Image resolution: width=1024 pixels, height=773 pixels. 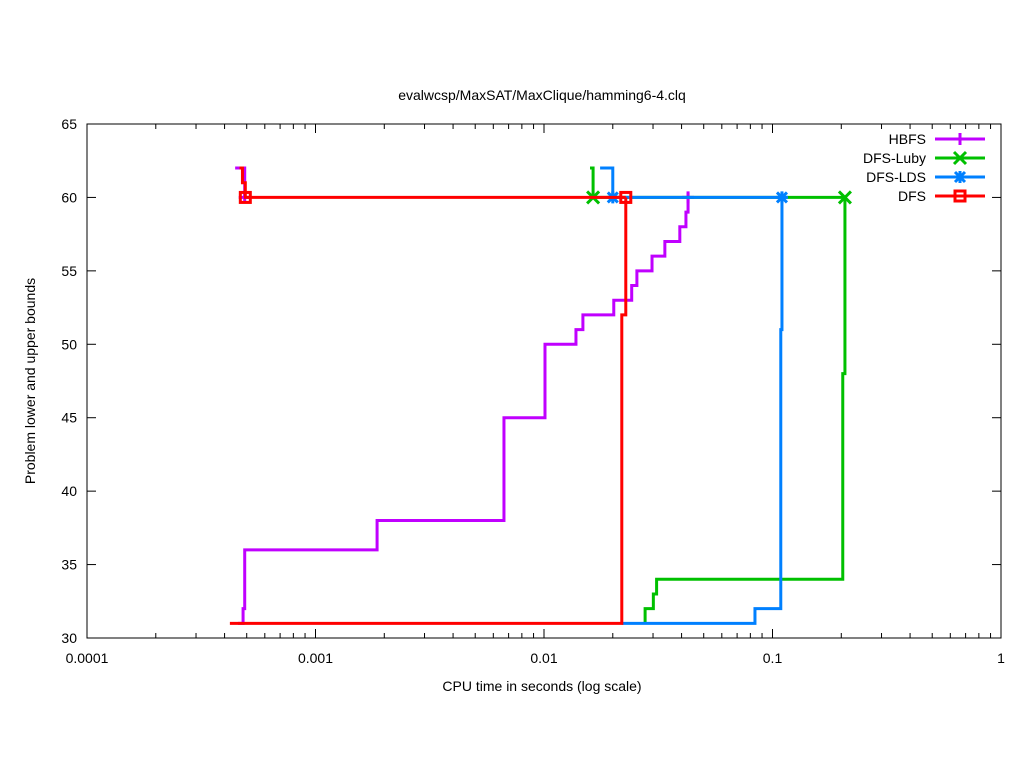 I want to click on dfs-lds-lower-bound-line, so click(x=702, y=411).